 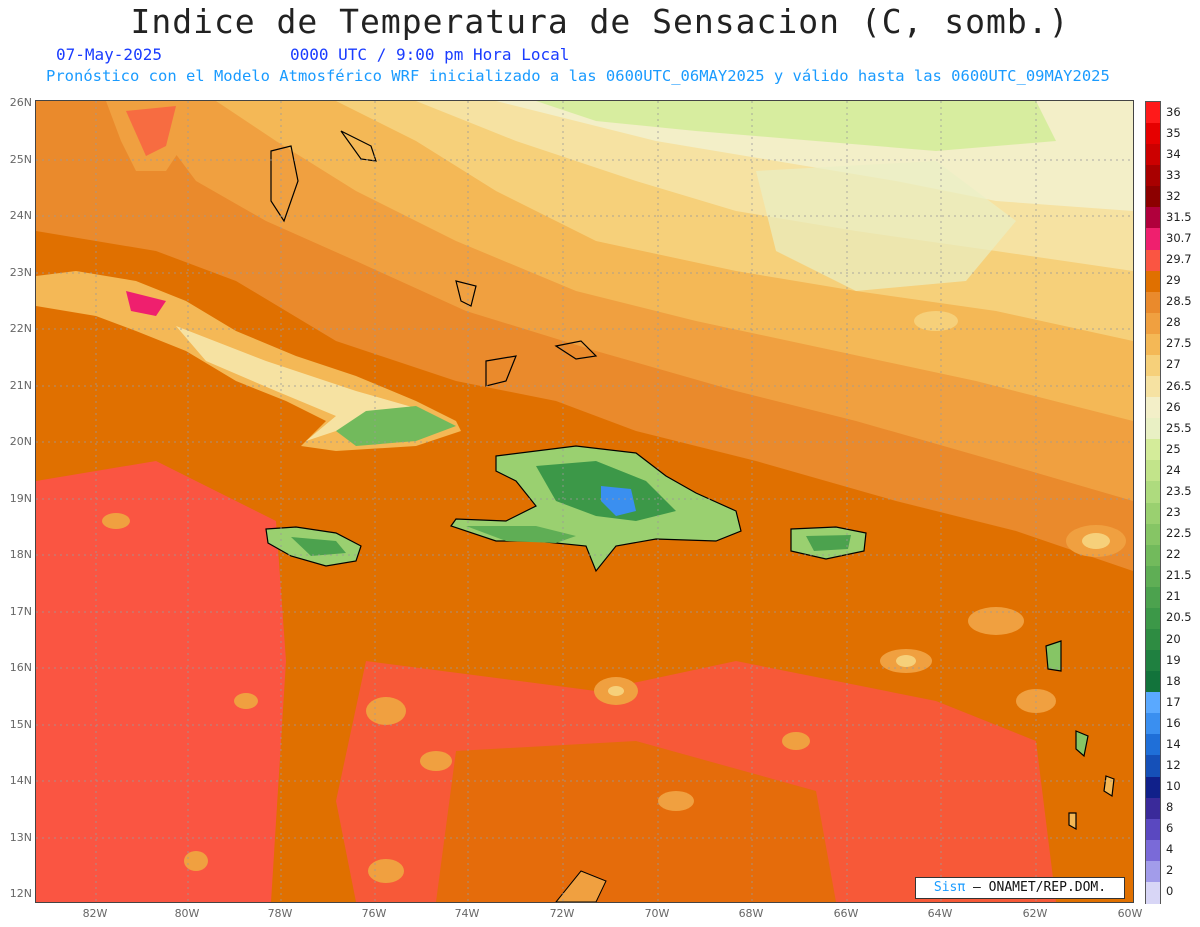 What do you see at coordinates (949, 887) in the screenshot?
I see `sispi-logo: Sisπ` at bounding box center [949, 887].